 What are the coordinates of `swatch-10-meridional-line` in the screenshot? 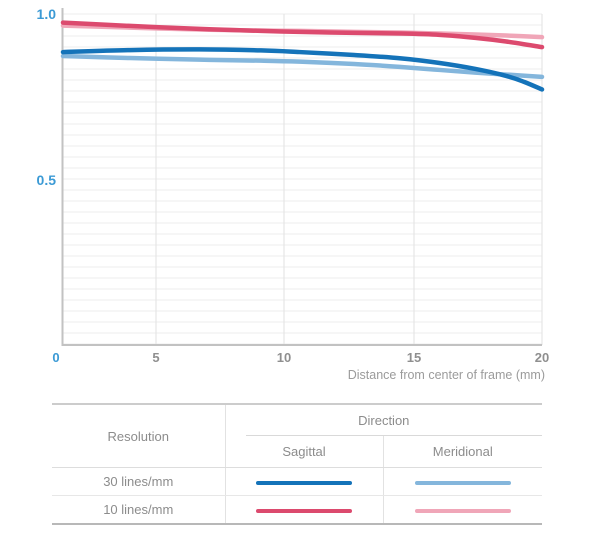 It's located at (462, 510).